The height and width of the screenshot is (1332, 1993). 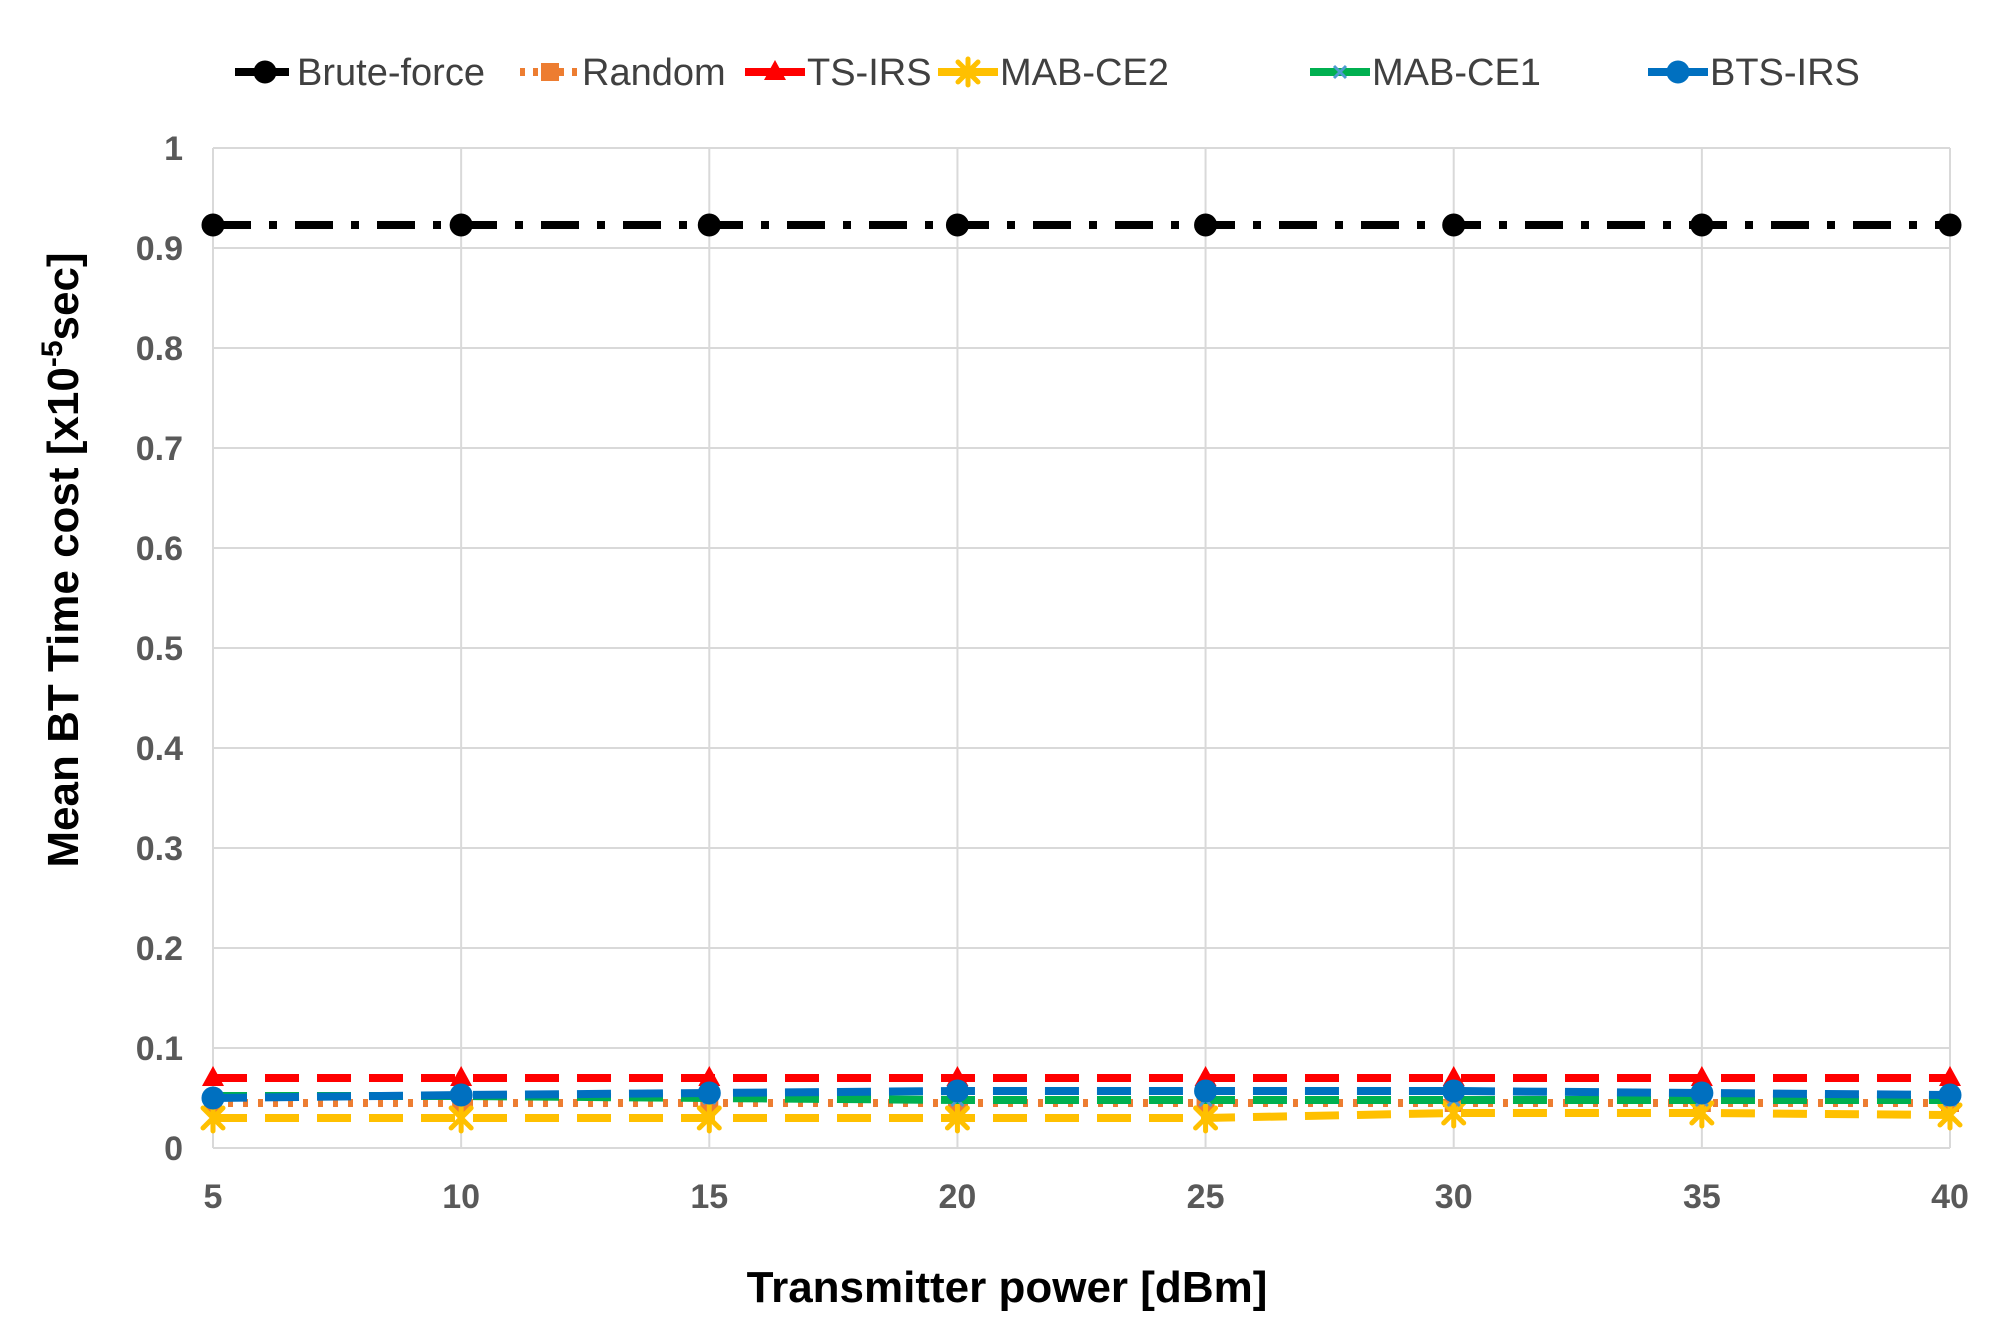 I want to click on legend-label: Brute-force, so click(x=391, y=73).